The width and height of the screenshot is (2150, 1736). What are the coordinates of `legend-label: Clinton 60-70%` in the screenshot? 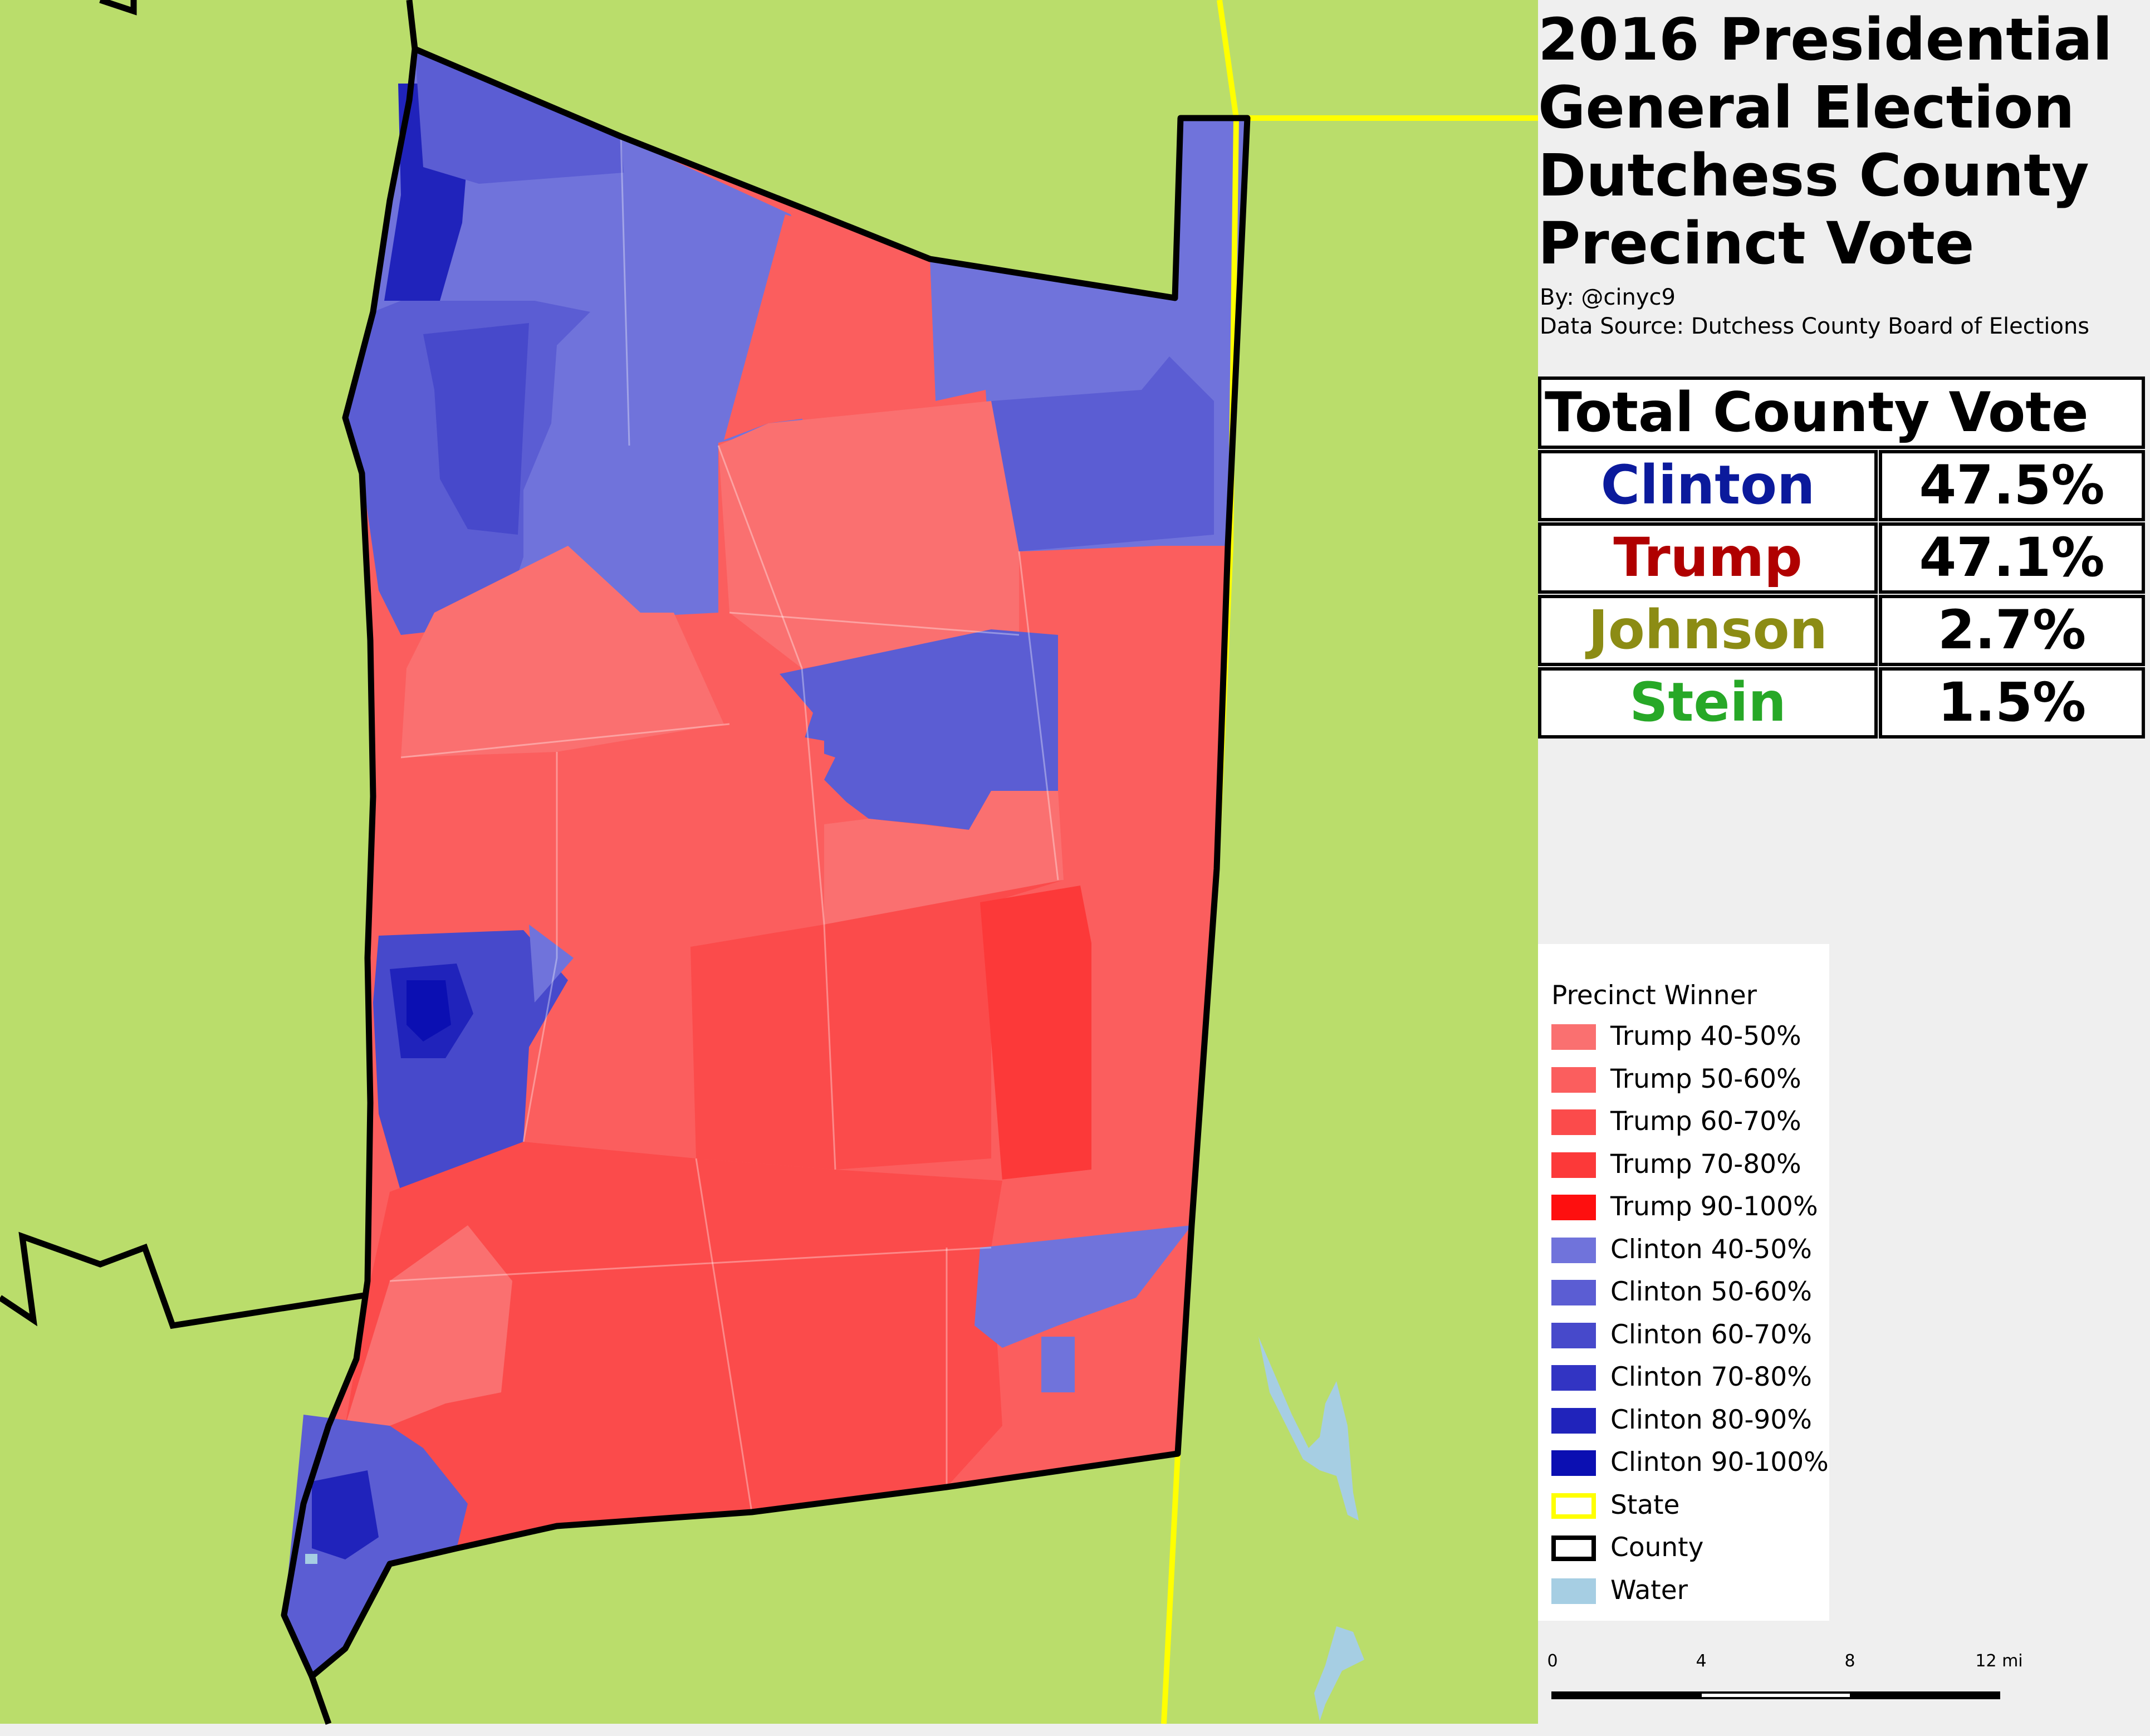 It's located at (1711, 1334).